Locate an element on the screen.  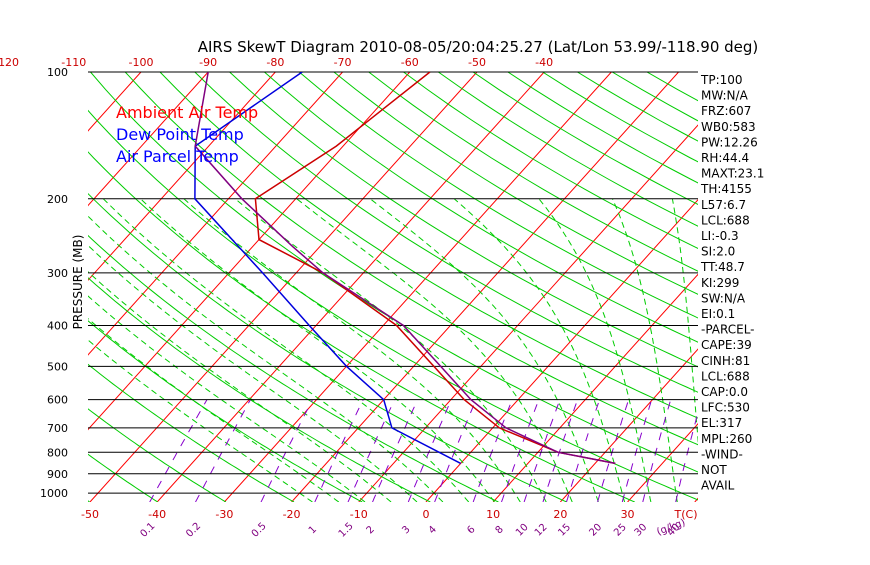
index-value: -WIND- is located at coordinates (722, 454).